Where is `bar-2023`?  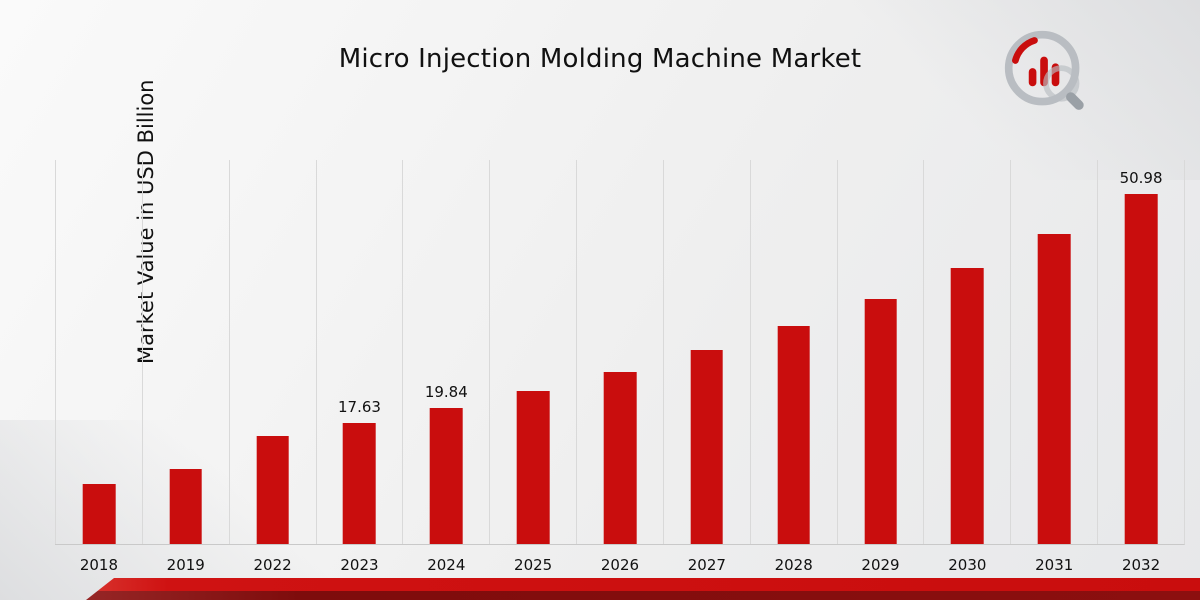
bar-2023 is located at coordinates (359, 483).